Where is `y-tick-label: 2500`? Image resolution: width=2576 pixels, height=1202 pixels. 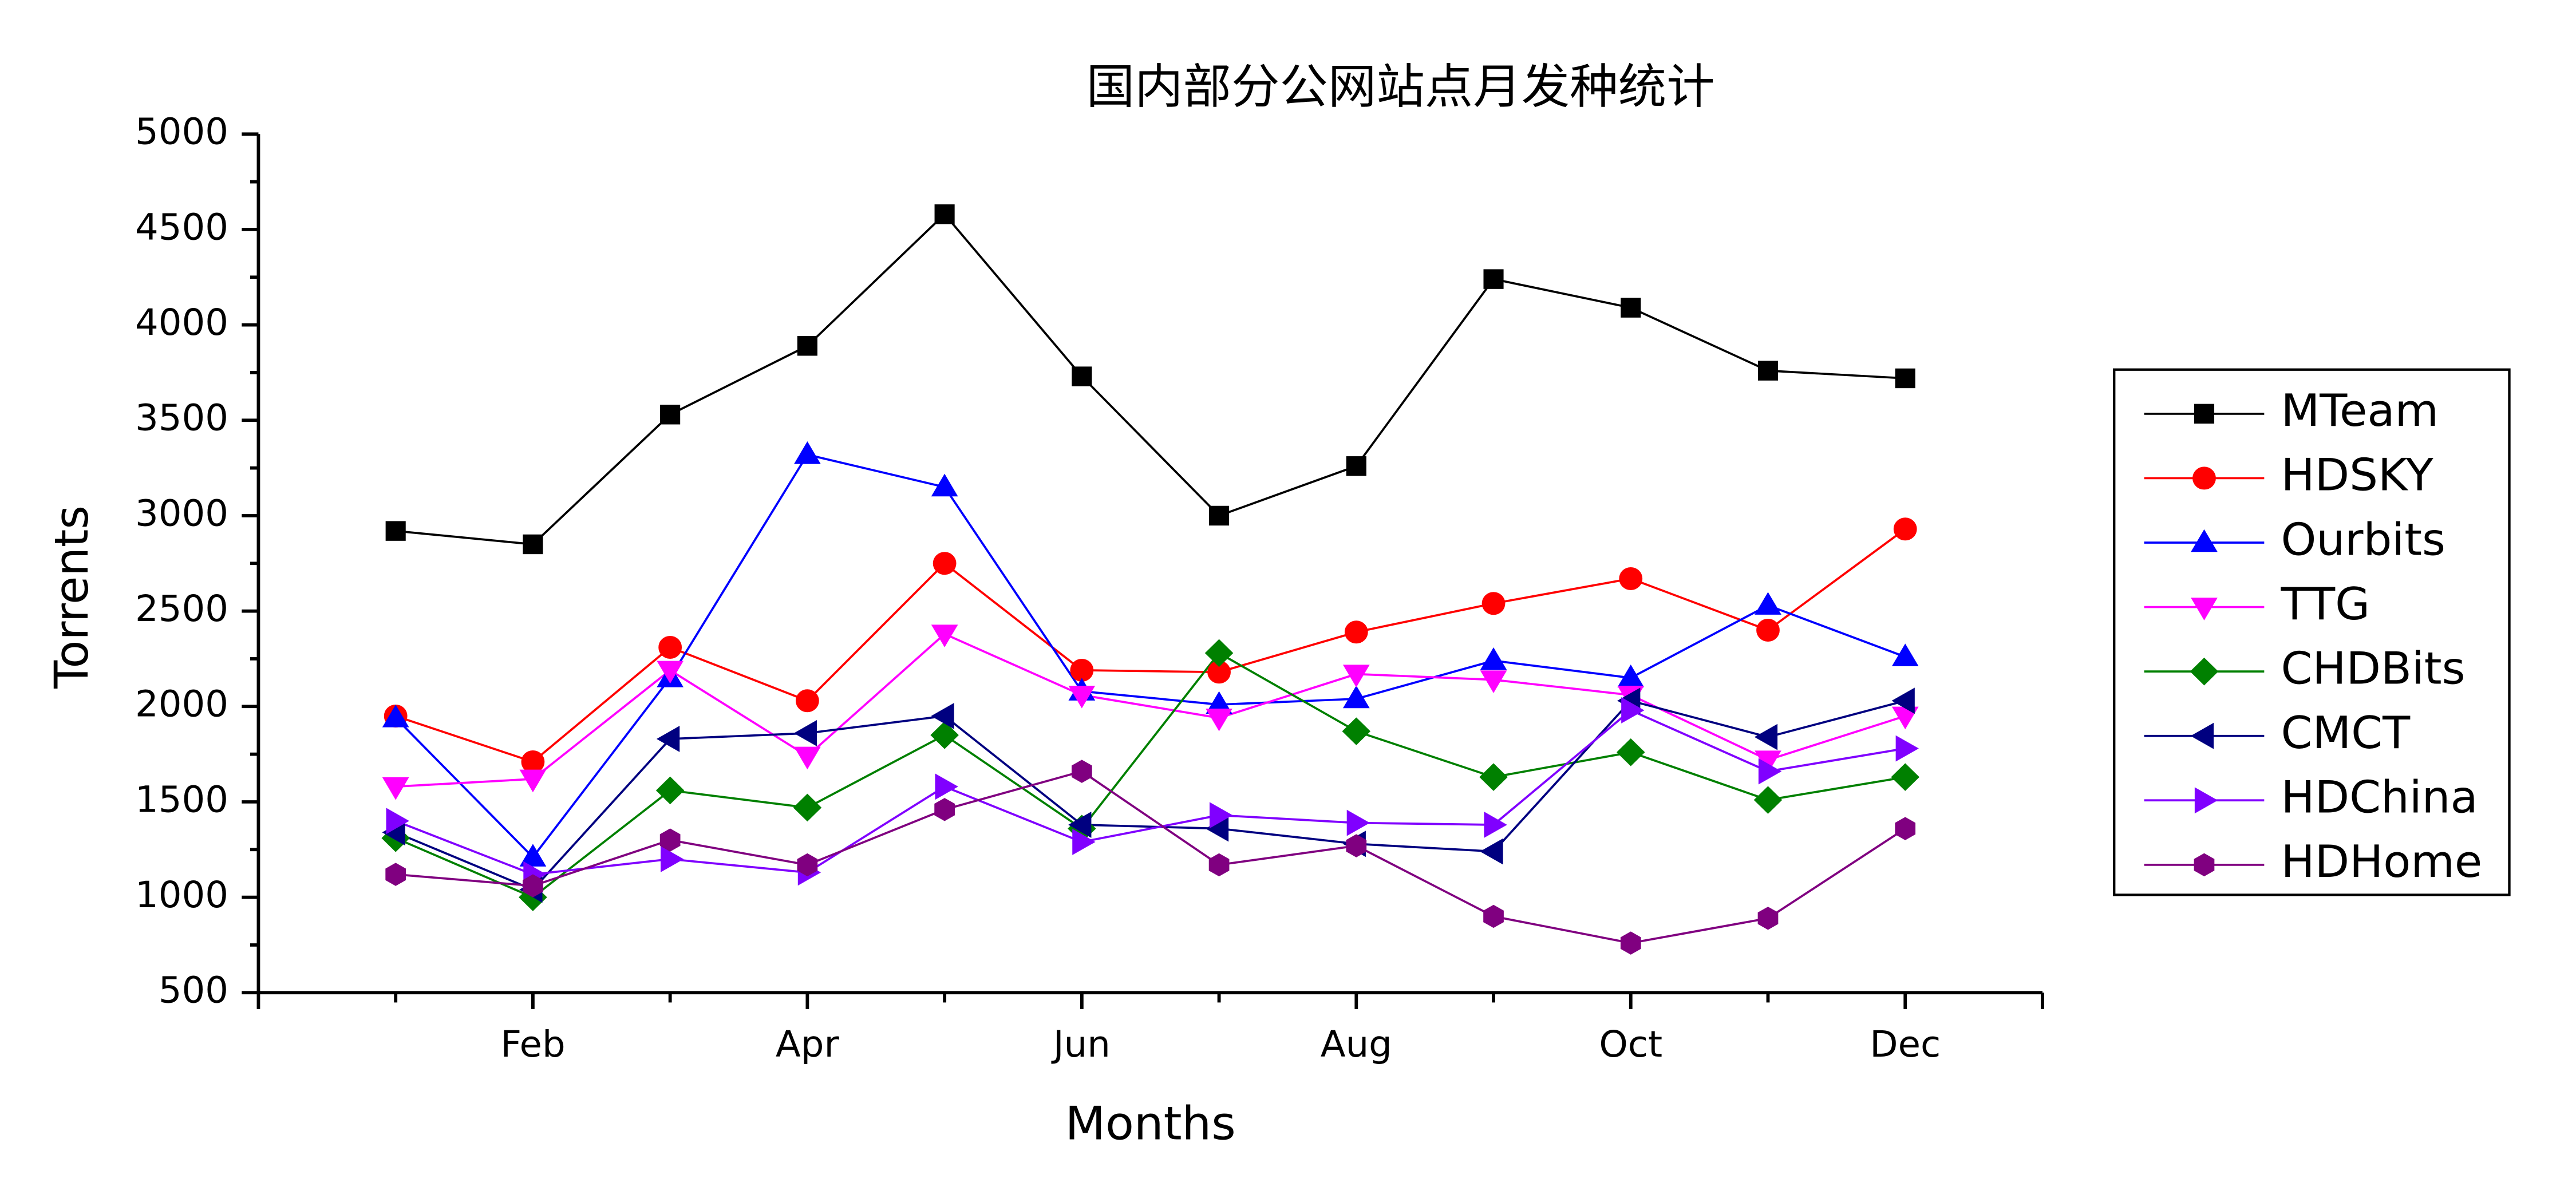 y-tick-label: 2500 is located at coordinates (181, 609).